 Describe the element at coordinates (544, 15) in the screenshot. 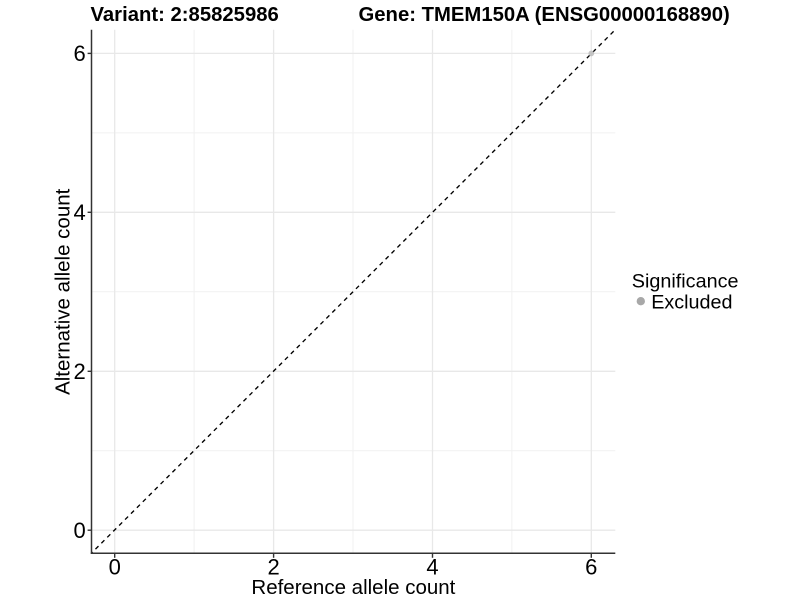

I see `svg-text:Gene: TMEM150A (ENSG0000016889: Gene: TMEM150A (ENSG00000168890)` at that location.